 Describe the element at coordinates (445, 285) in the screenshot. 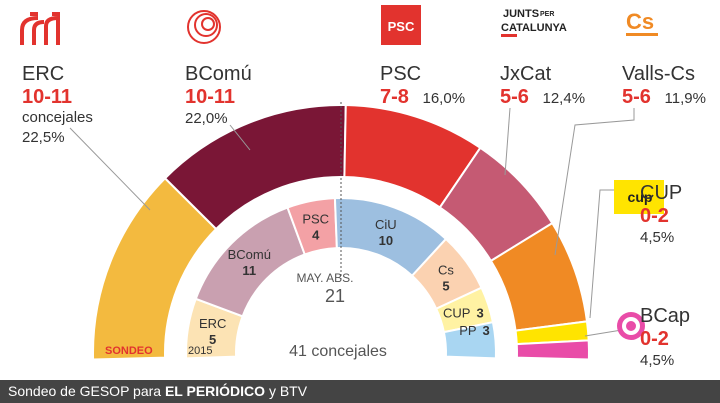

I see `inner-seats-cs15: 5` at that location.